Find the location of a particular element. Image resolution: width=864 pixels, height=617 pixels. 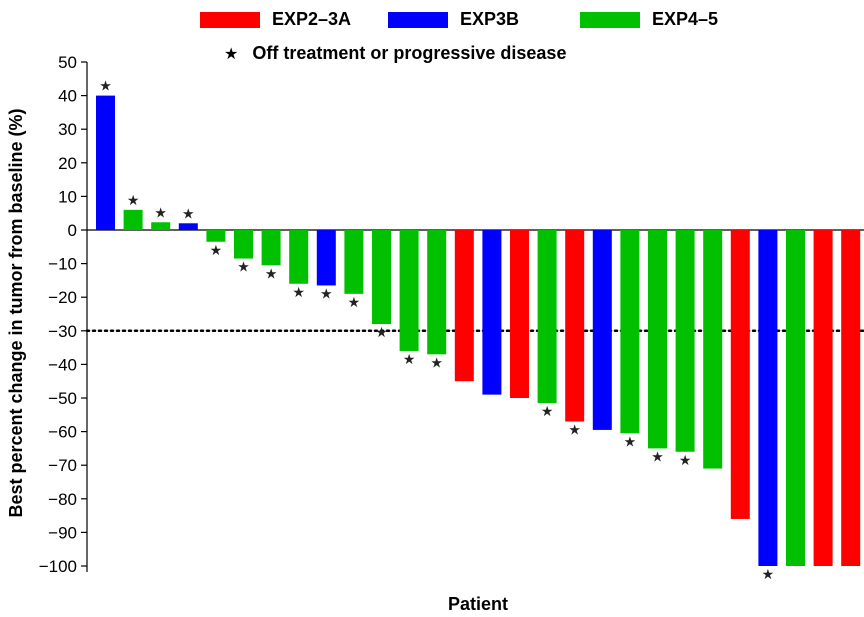

y-tick-label: −10 is located at coordinates (62, 264).